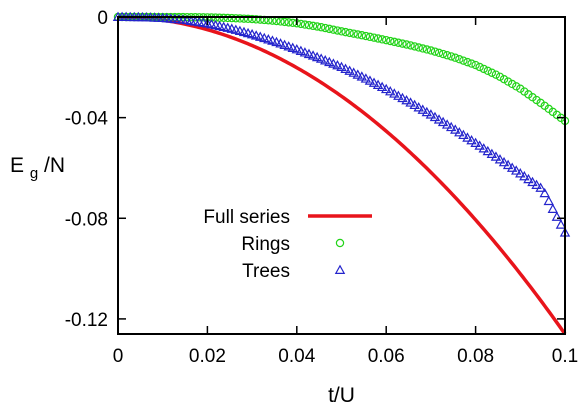  What do you see at coordinates (341, 395) in the screenshot?
I see `x-axis-title: t/U` at bounding box center [341, 395].